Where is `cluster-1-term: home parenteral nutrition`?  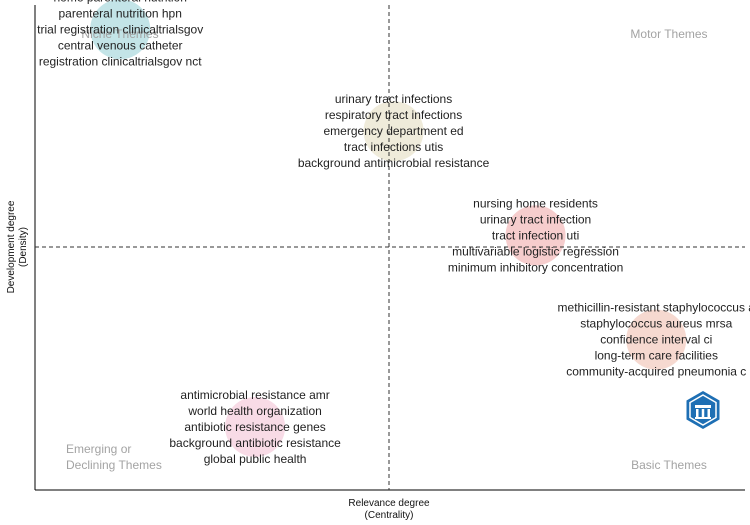
cluster-1-term: home parenteral nutrition is located at coordinates (119, 2).